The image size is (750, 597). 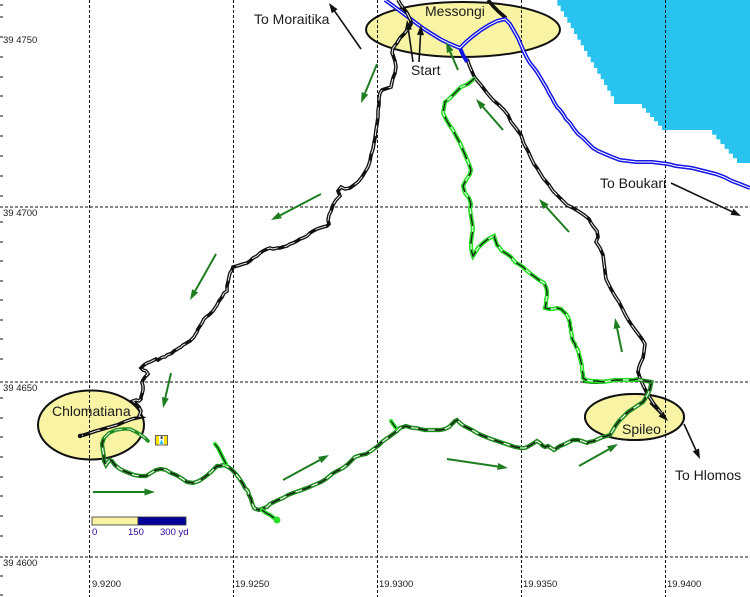 What do you see at coordinates (106, 584) in the screenshot?
I see `svg-text: 9.9200` at bounding box center [106, 584].